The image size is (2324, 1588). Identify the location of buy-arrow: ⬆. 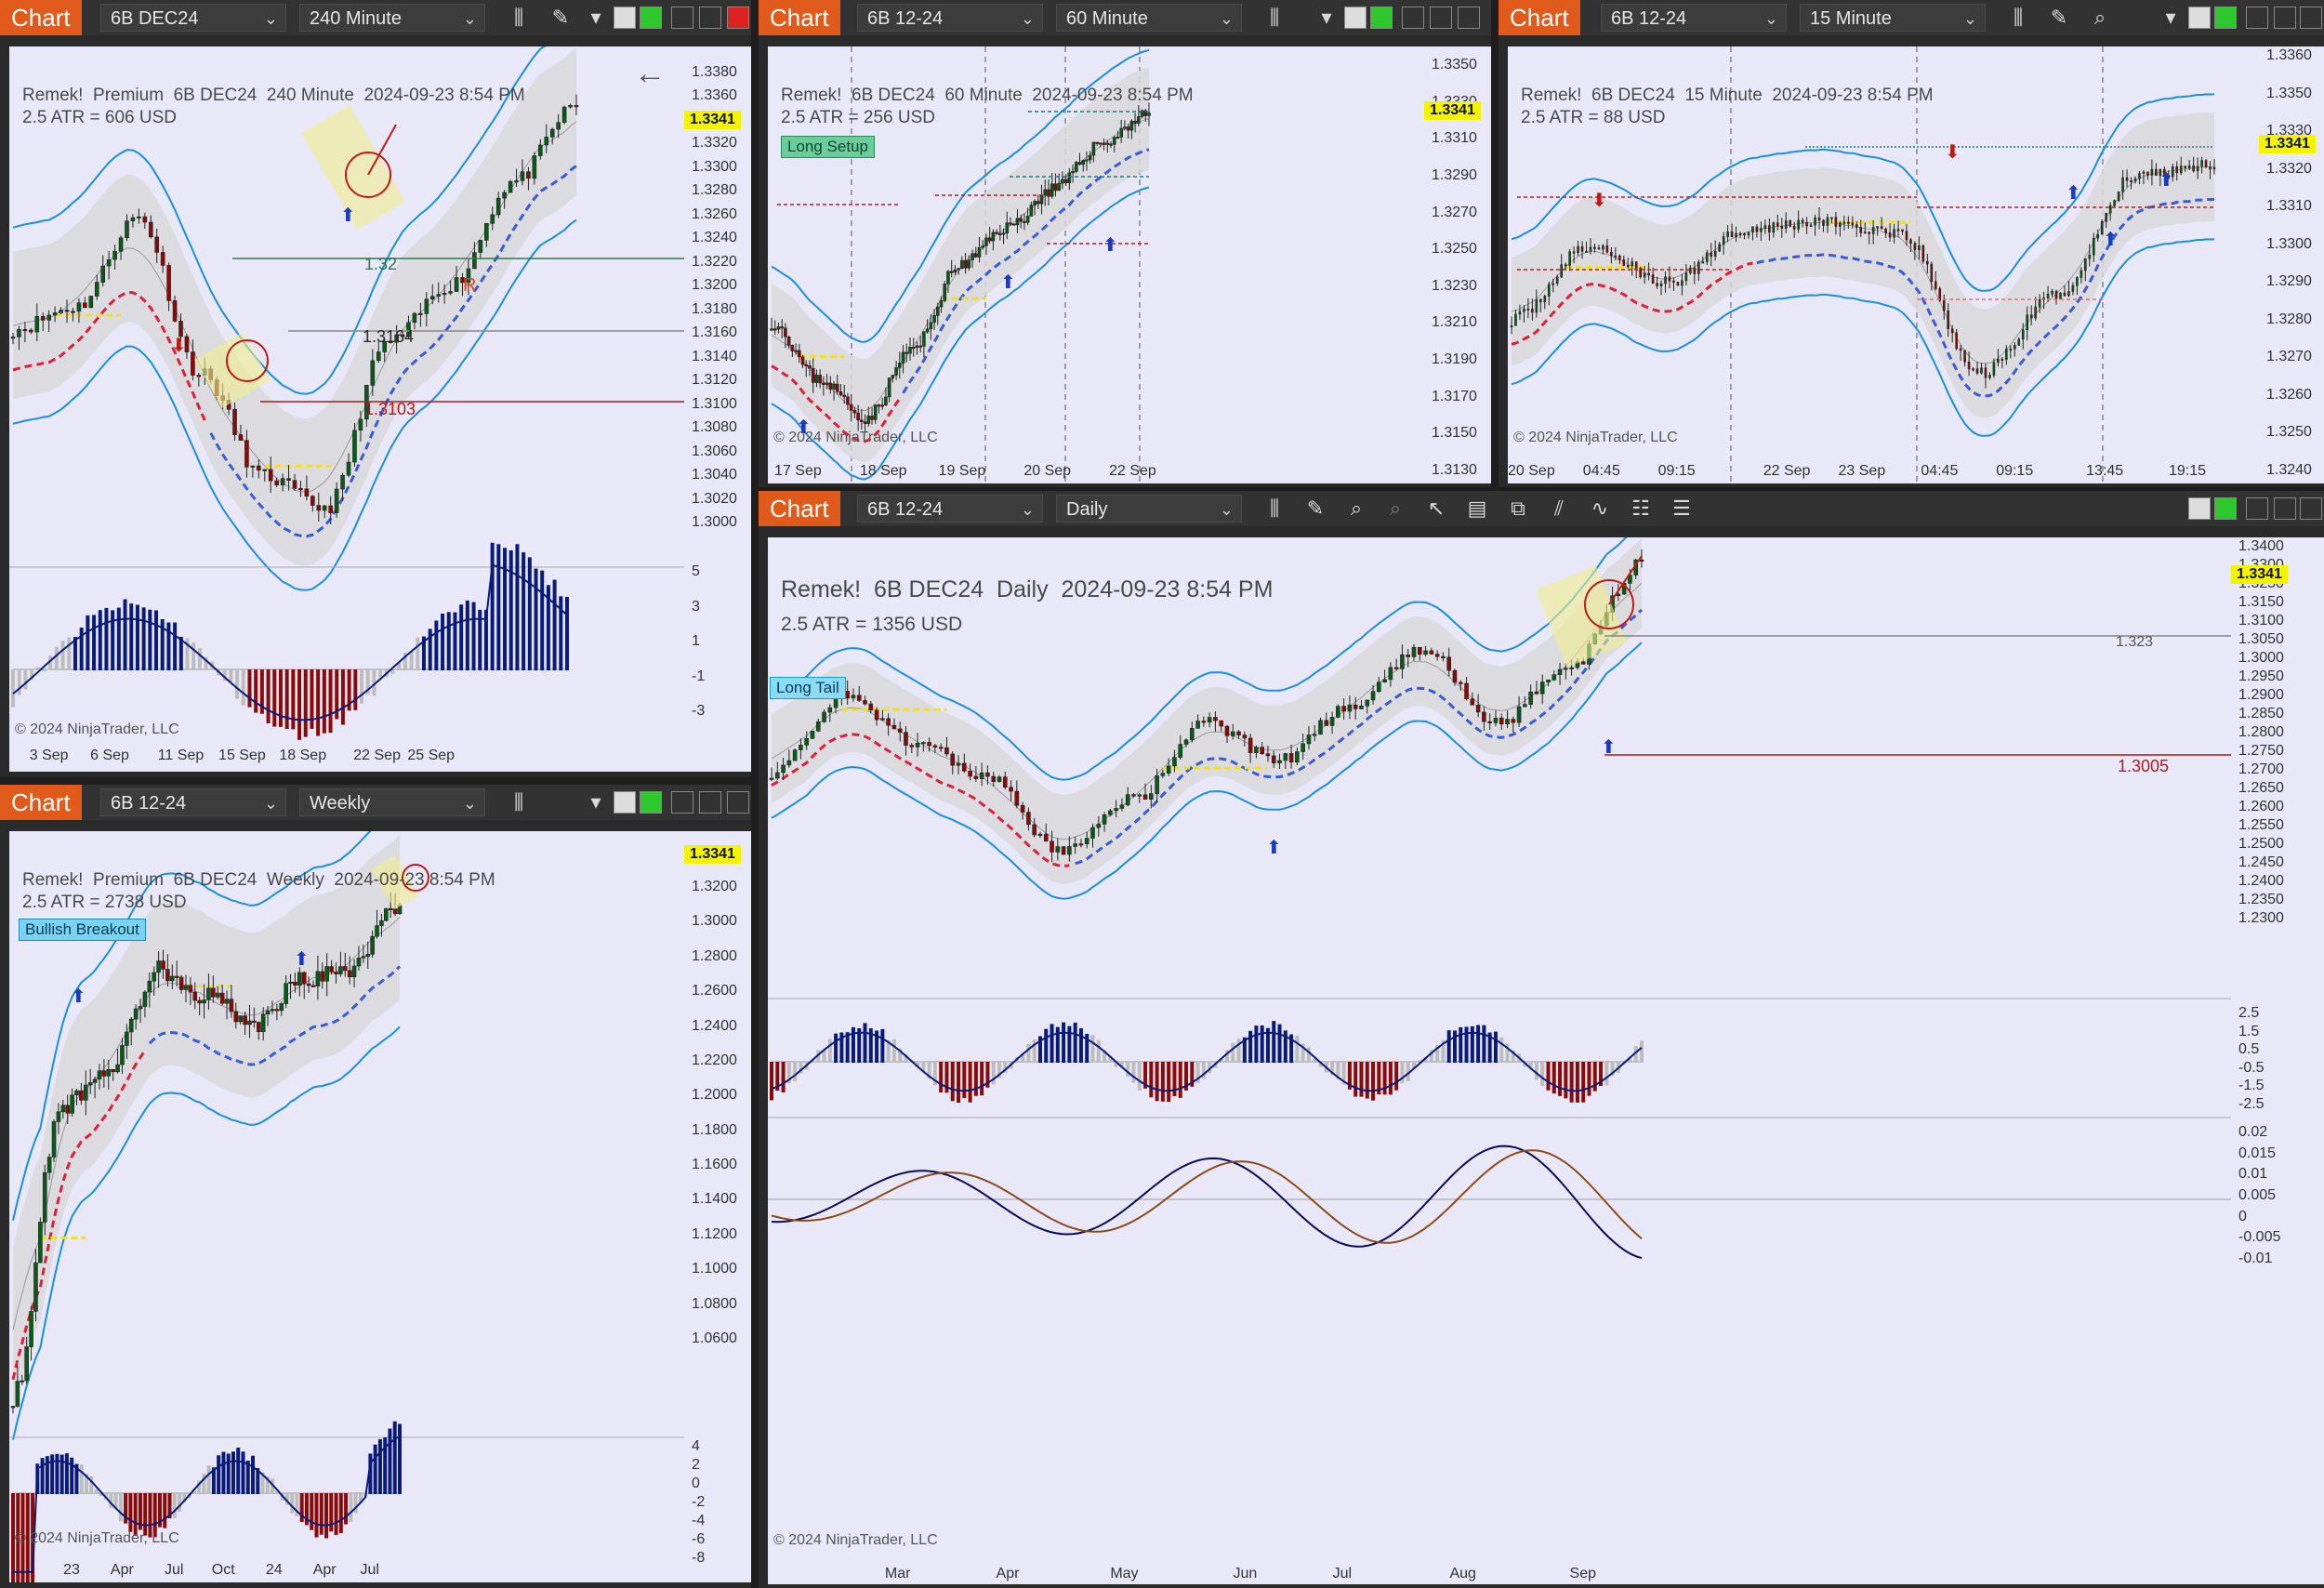
(1110, 244).